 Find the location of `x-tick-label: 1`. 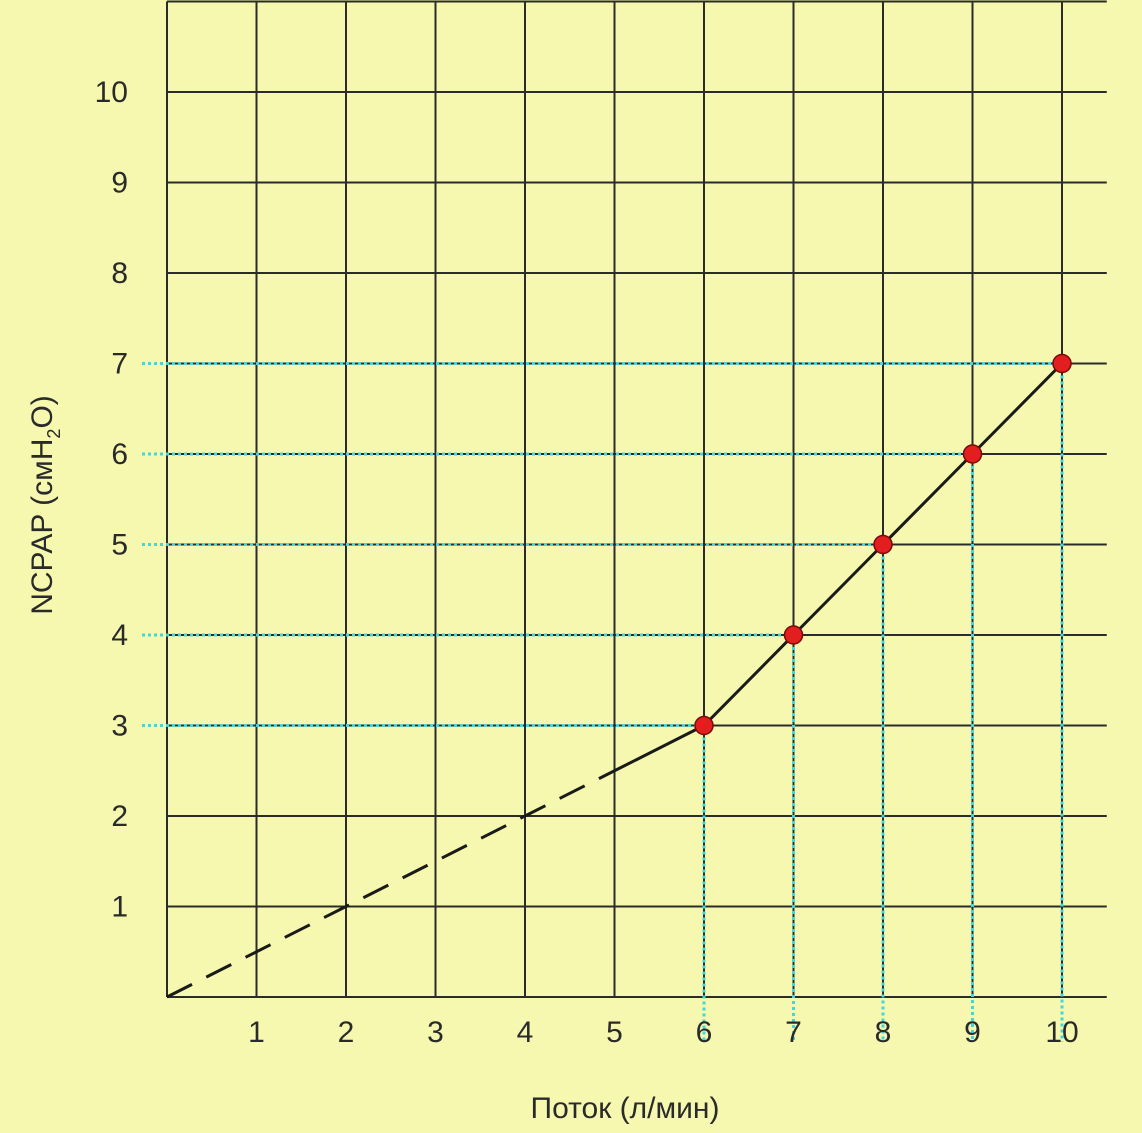

x-tick-label: 1 is located at coordinates (256, 1032).